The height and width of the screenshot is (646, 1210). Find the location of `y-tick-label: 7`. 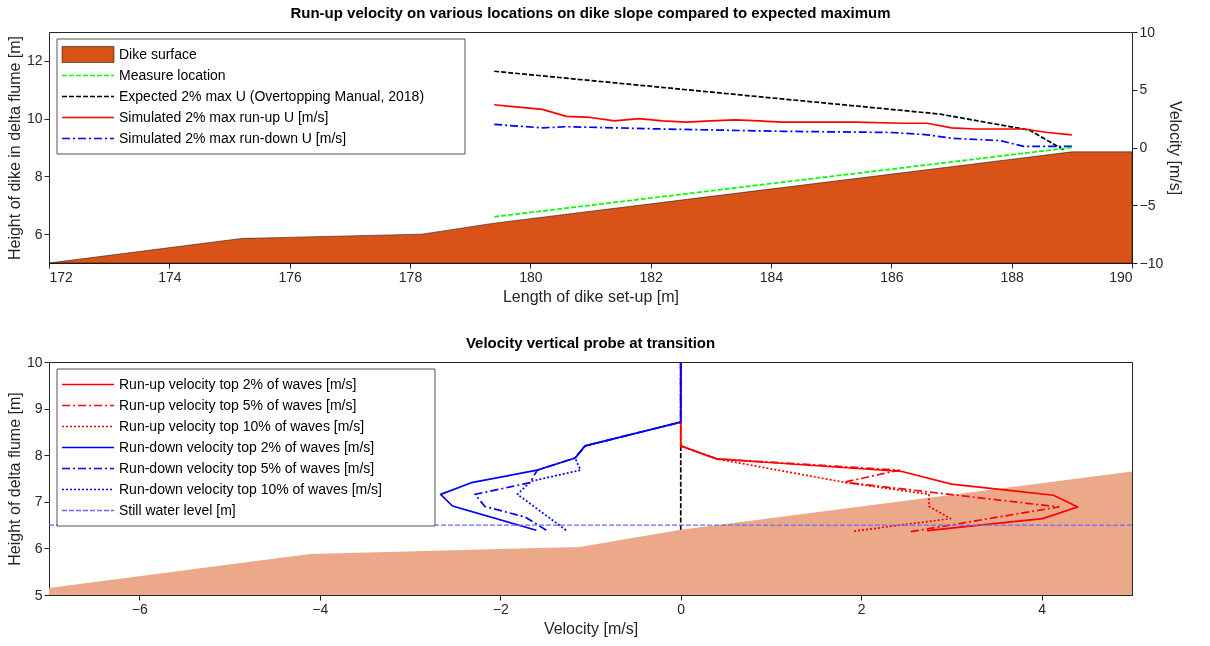

y-tick-label: 7 is located at coordinates (38, 501).